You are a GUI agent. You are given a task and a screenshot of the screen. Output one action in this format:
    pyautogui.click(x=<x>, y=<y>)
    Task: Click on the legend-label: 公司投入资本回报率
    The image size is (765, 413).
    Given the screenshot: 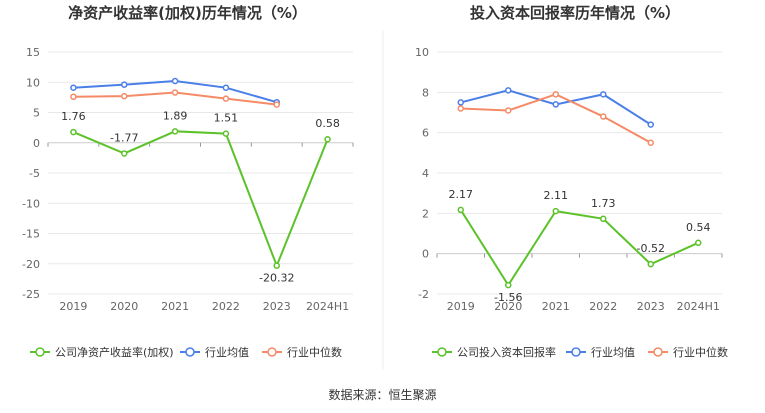 What is the action you would take?
    pyautogui.click(x=506, y=352)
    